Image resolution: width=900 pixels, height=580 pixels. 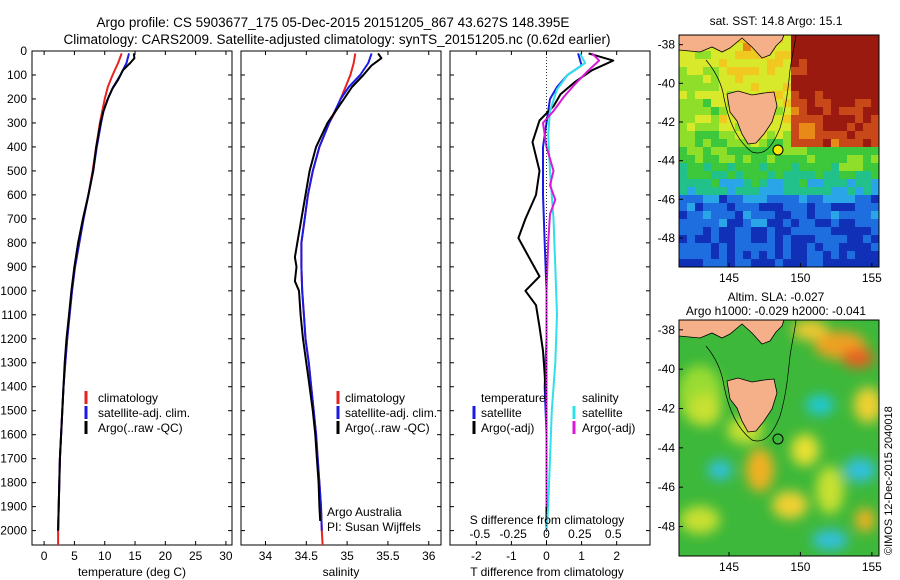 What do you see at coordinates (546, 556) in the screenshot?
I see `x-tick-label: 0` at bounding box center [546, 556].